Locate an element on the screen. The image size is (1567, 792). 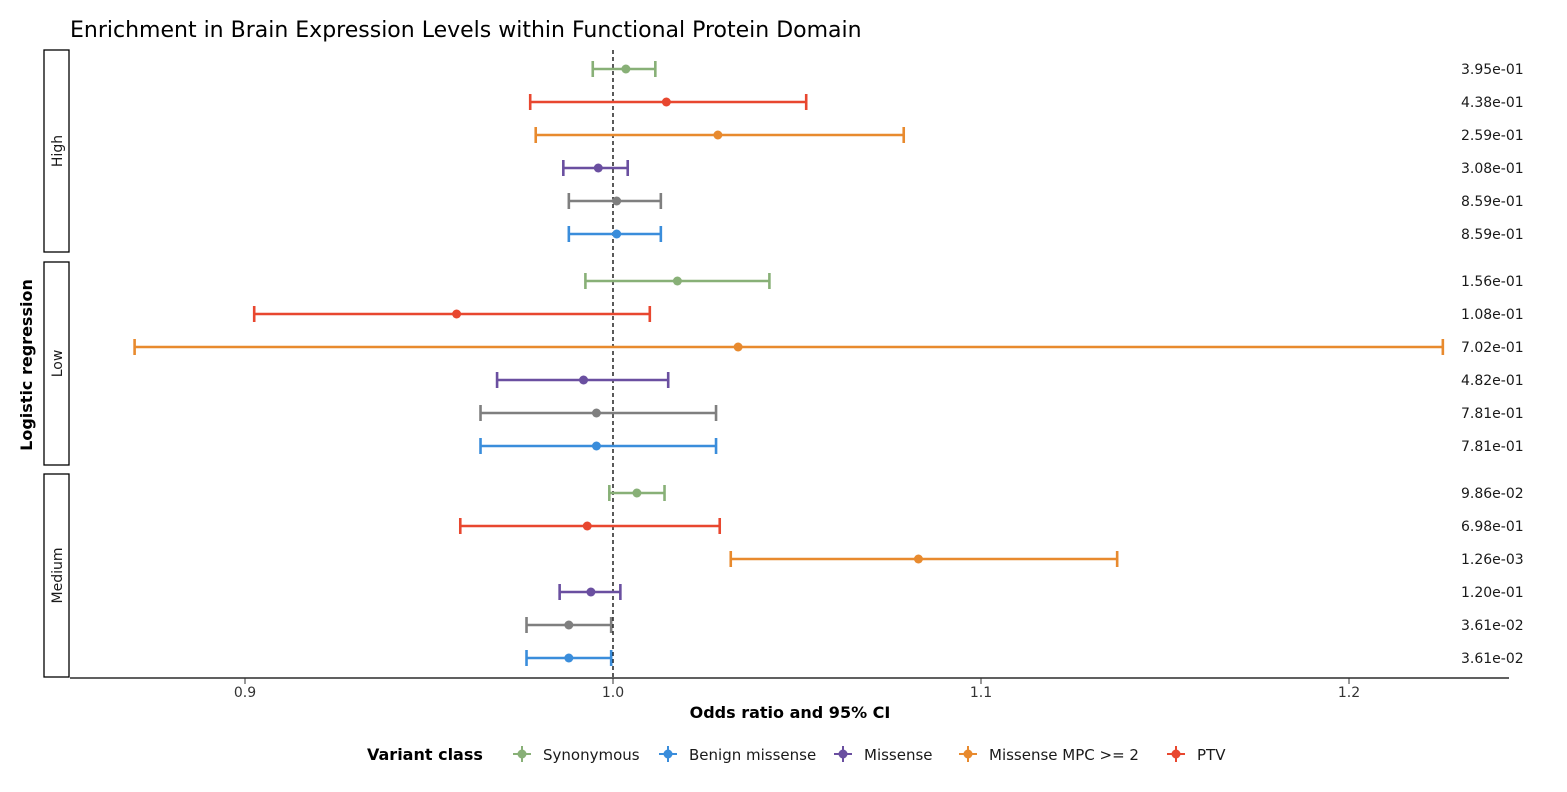
facet-strip-label: Low is located at coordinates (58, 364).